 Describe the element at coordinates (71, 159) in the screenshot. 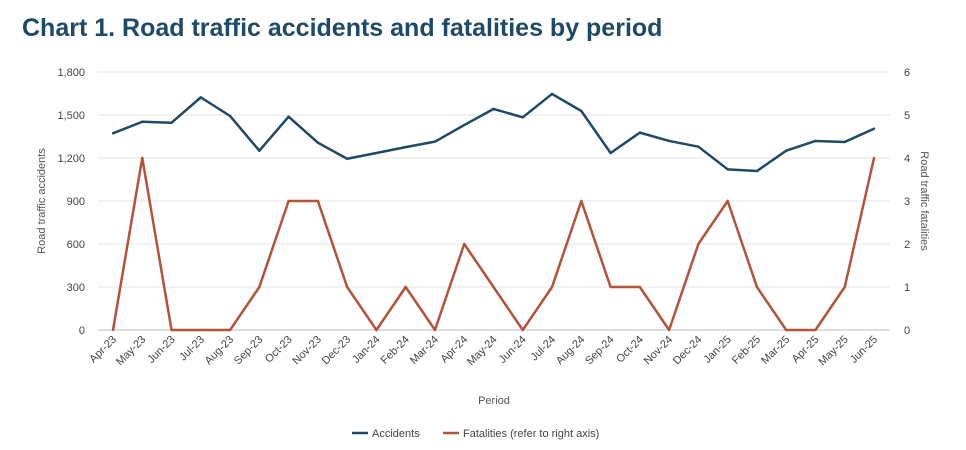

I see `y-tick-label: 1,200` at that location.